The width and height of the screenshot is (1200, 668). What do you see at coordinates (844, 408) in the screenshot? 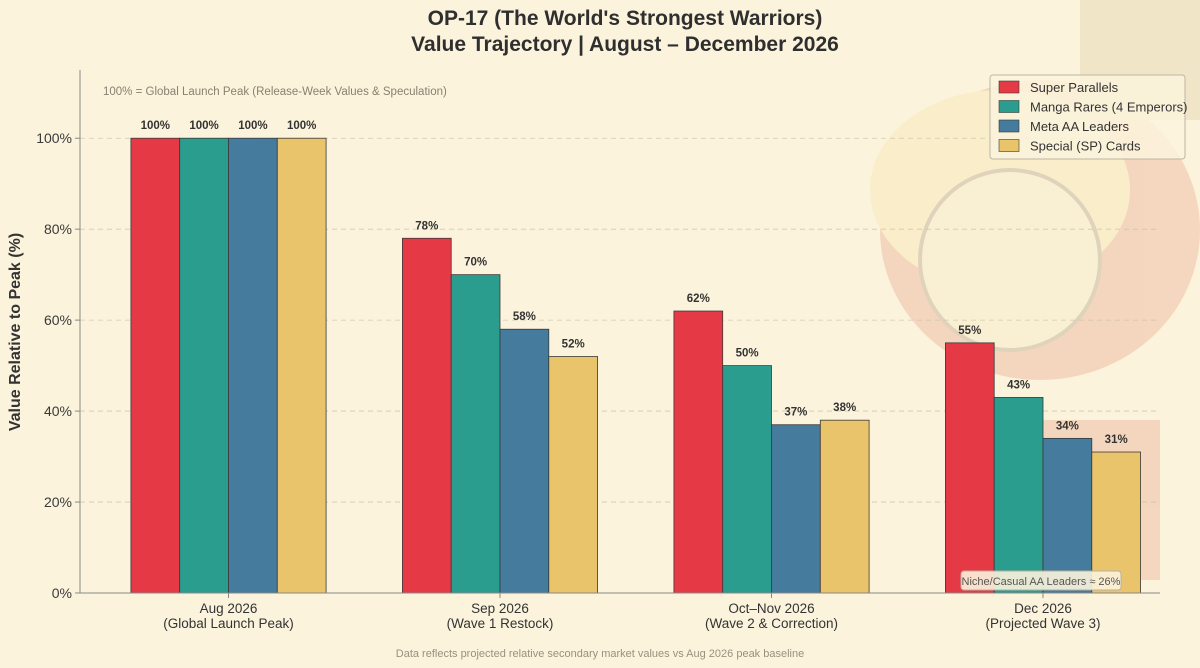
I see `bar-value-label: 38%` at bounding box center [844, 408].